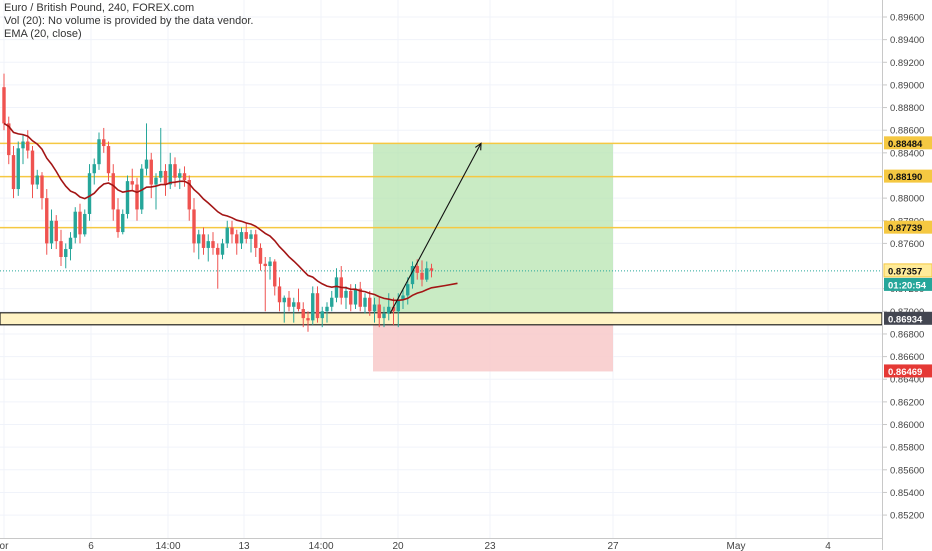  Describe the element at coordinates (907, 153) in the screenshot. I see `price-tick-label: 0.88400` at that location.